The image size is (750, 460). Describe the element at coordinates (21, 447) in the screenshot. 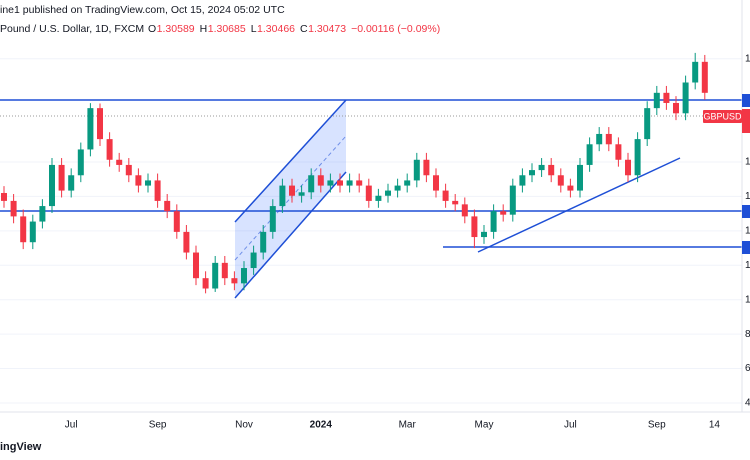

I see `brand: ingView` at that location.